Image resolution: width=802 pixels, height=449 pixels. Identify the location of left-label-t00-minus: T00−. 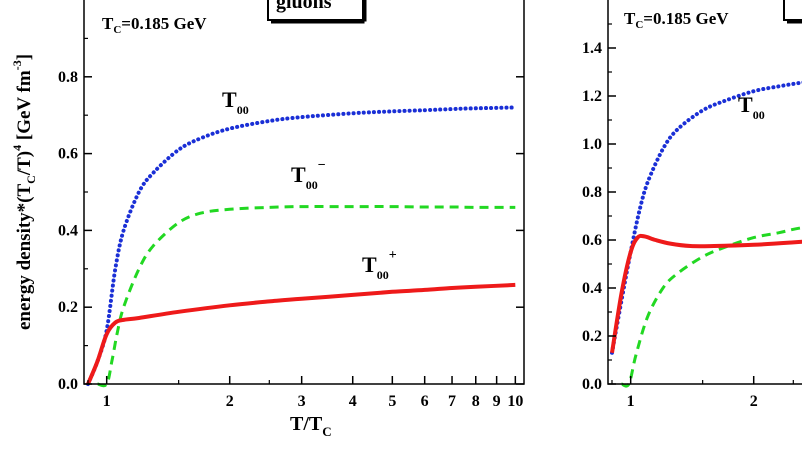
(308, 175).